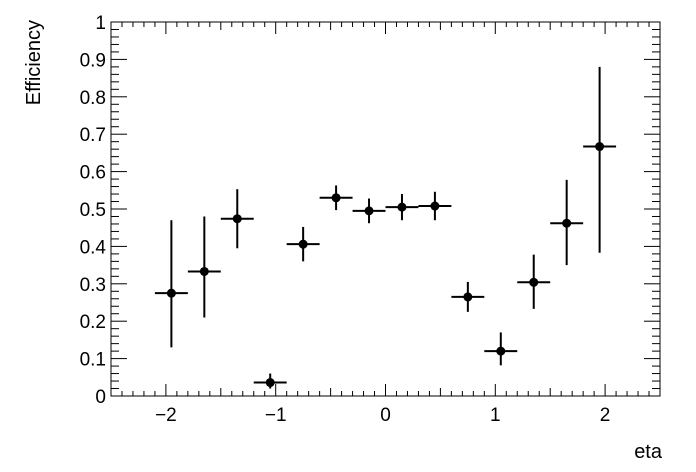 This screenshot has width=696, height=472. What do you see at coordinates (93, 322) in the screenshot?
I see `y-tick-label: 0.2` at bounding box center [93, 322].